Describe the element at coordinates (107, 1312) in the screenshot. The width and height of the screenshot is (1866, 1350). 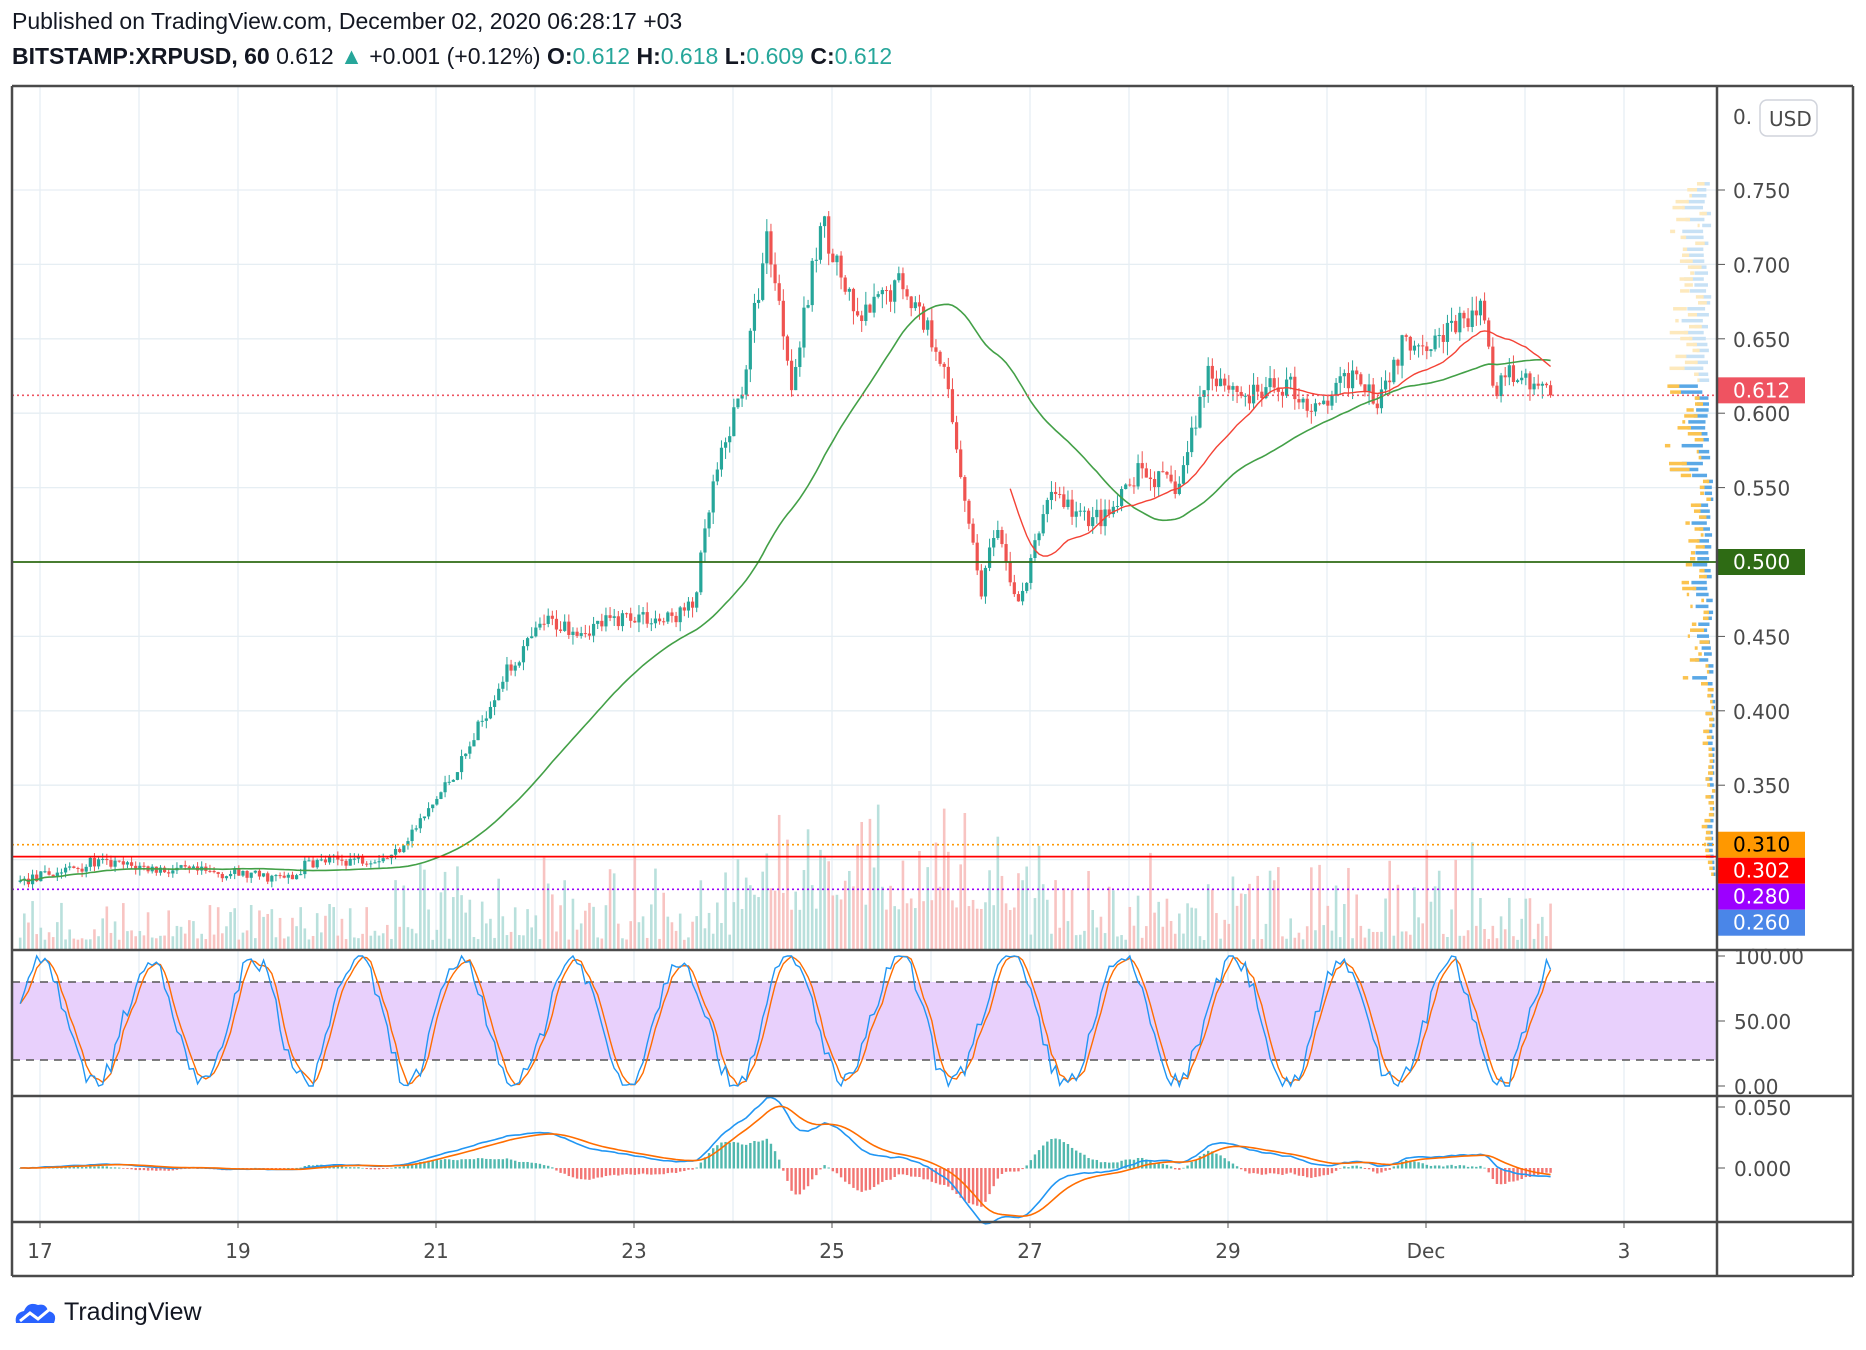
I see `tradingview-logo: TradingView` at that location.